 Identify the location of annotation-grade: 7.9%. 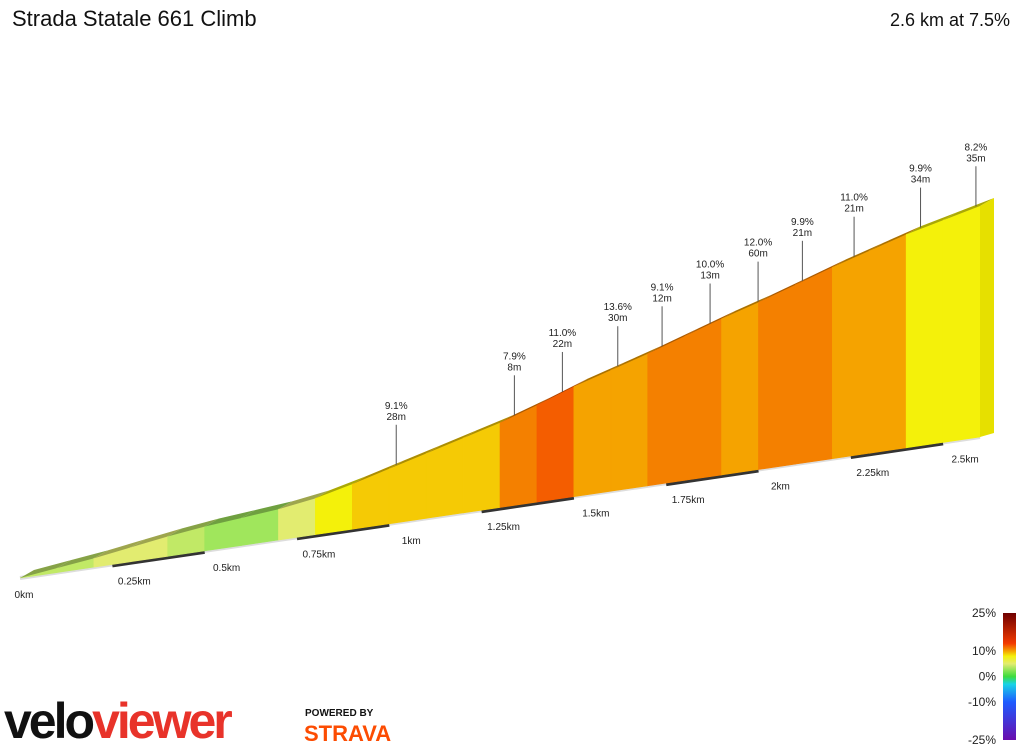
(514, 356).